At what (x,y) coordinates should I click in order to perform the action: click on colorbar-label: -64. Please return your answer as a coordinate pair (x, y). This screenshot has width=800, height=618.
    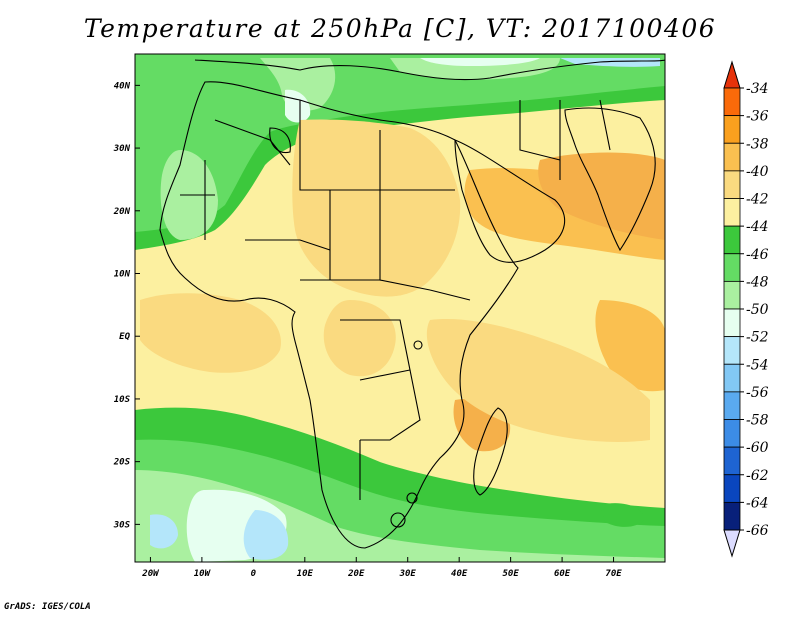
    Looking at the image, I should click on (757, 503).